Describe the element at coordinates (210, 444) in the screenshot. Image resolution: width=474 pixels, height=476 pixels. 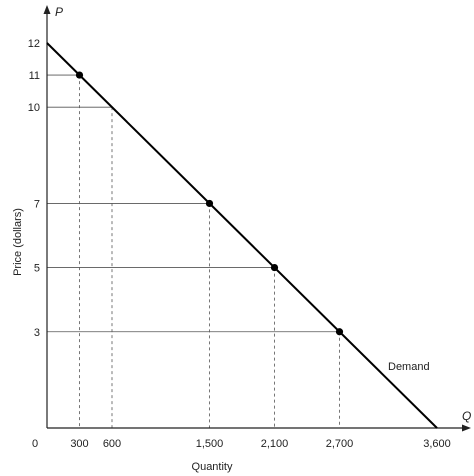
I see `x-tick-label-2: 1,500` at that location.